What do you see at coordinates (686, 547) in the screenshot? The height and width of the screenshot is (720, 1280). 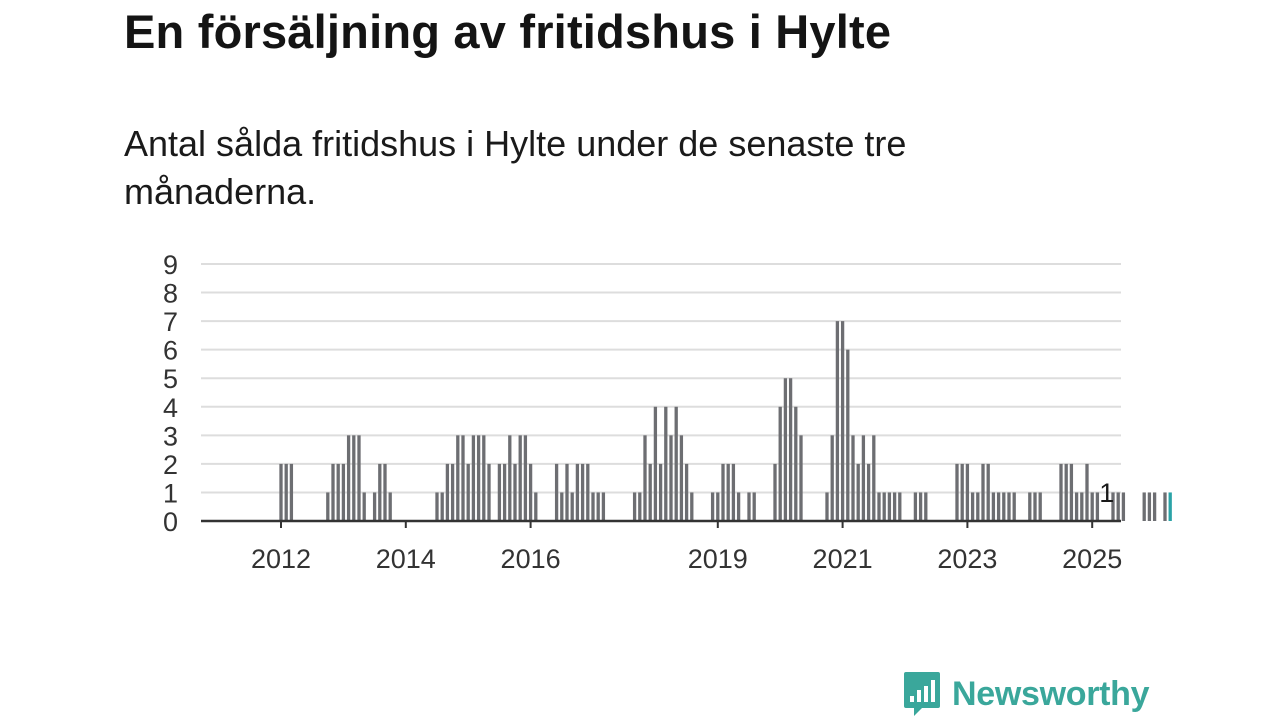 I see `x-axis-ticks: 2012 2014 2016 2019 2021 2023 2025` at bounding box center [686, 547].